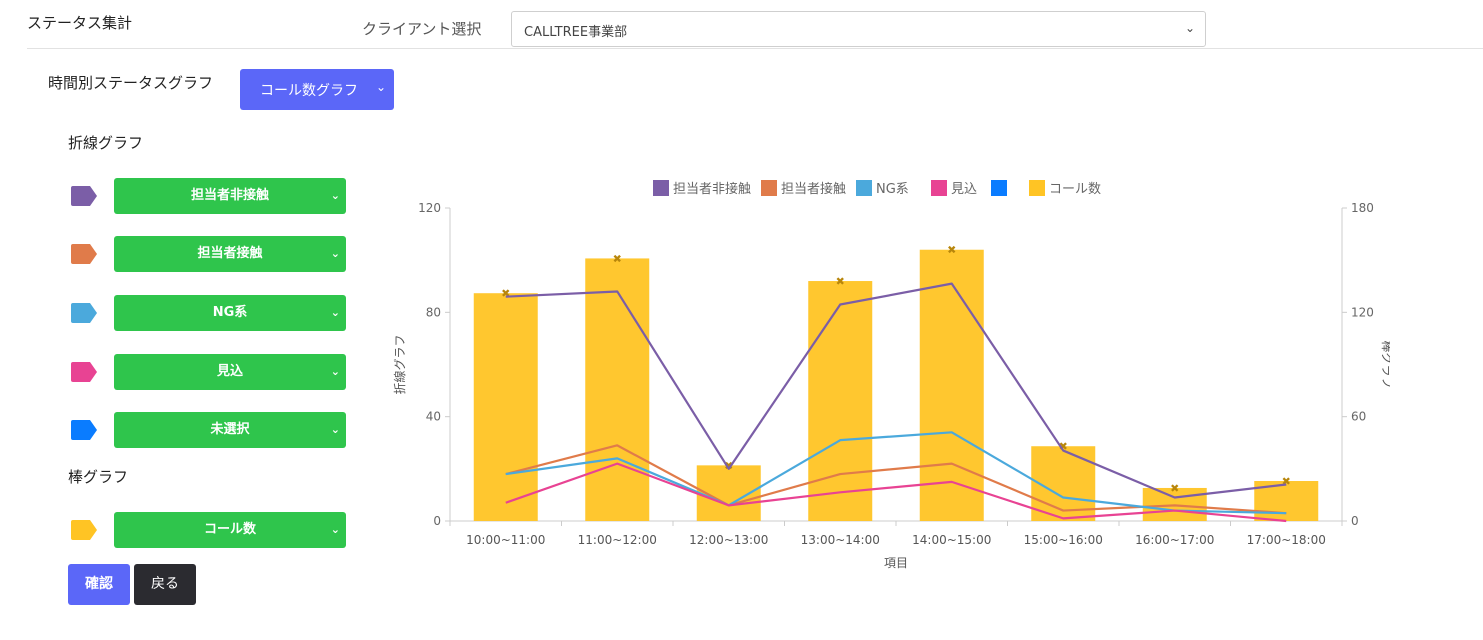  I want to click on line-series-select-4: 見込 ⌄, so click(230, 372).